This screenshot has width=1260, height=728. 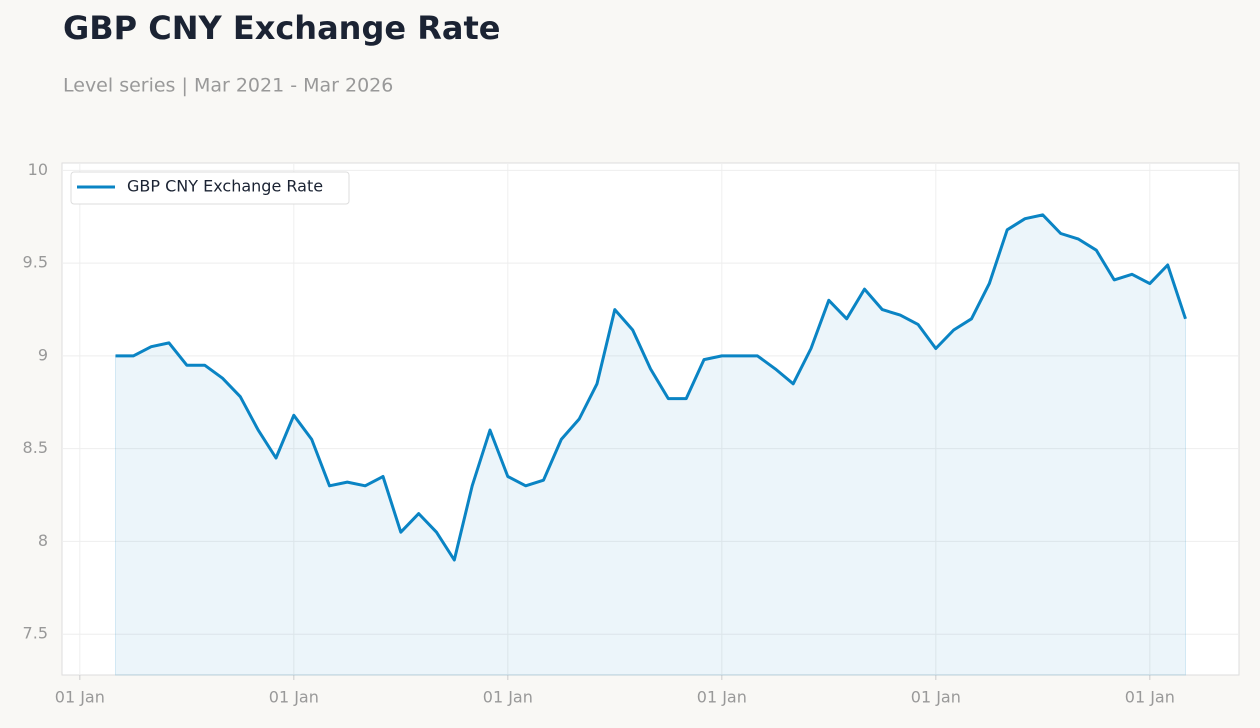 What do you see at coordinates (43, 354) in the screenshot?
I see `y-tick-label: 9` at bounding box center [43, 354].